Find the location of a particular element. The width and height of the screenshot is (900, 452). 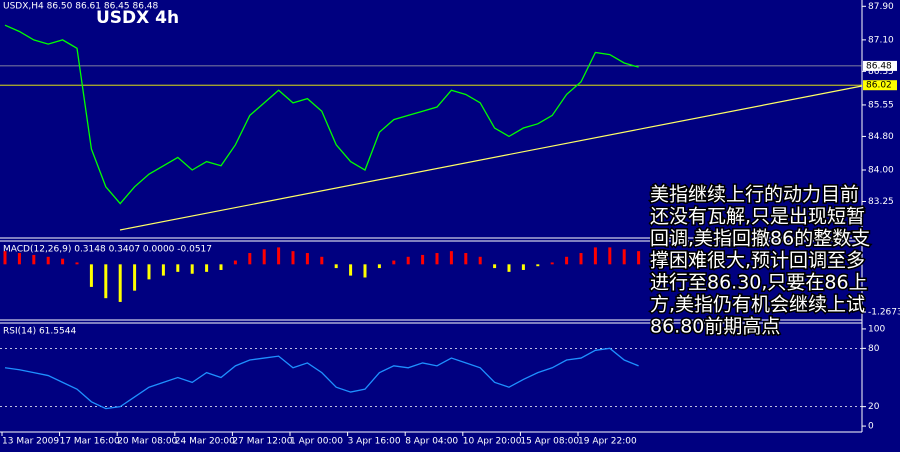

price-label: 86.48 is located at coordinates (879, 66).